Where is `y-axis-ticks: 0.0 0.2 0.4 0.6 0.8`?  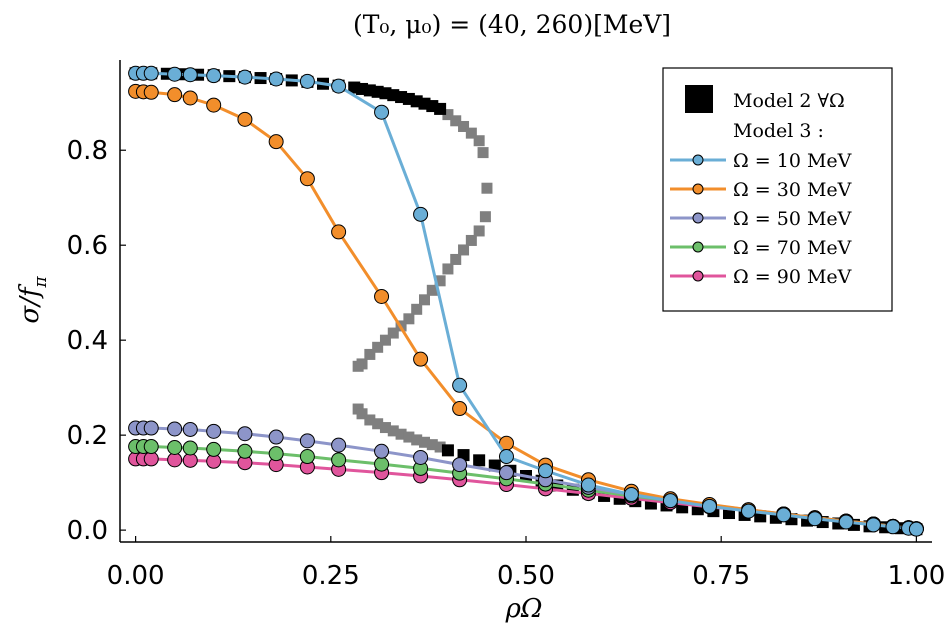 y-axis-ticks: 0.0 0.2 0.4 0.6 0.8 is located at coordinates (96, 341).